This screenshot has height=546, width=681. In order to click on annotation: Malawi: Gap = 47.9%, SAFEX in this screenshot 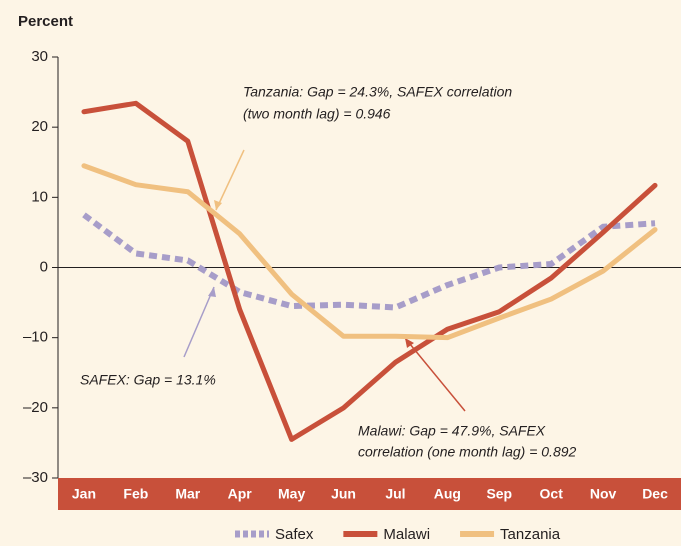, I will do `click(452, 431)`.